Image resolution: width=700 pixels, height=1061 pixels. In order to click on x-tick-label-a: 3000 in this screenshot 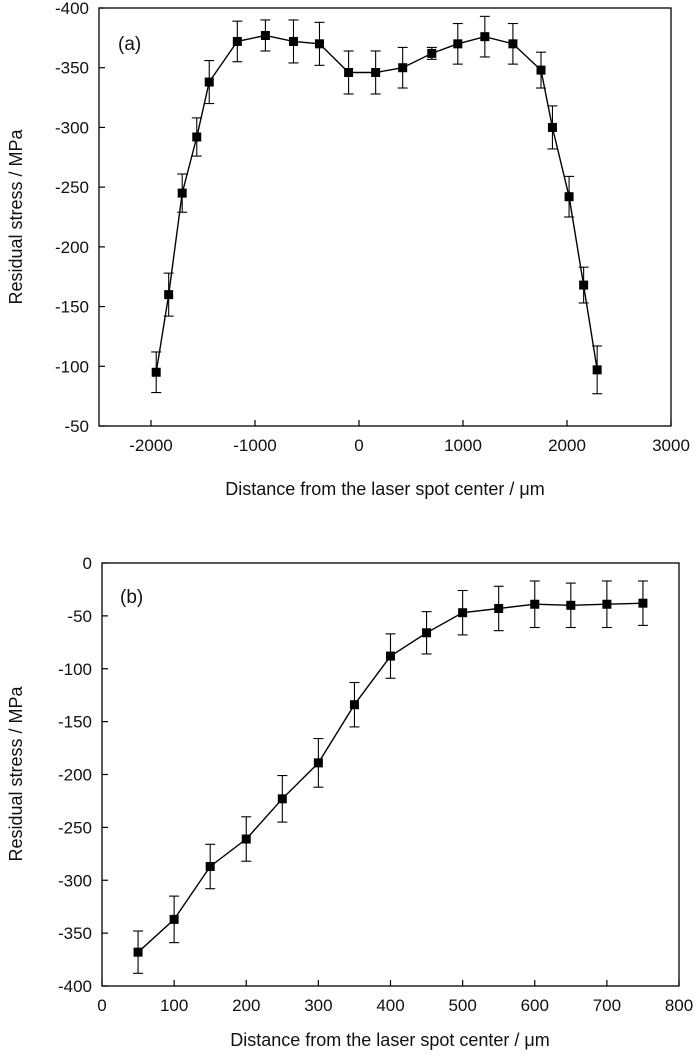, I will do `click(671, 445)`.